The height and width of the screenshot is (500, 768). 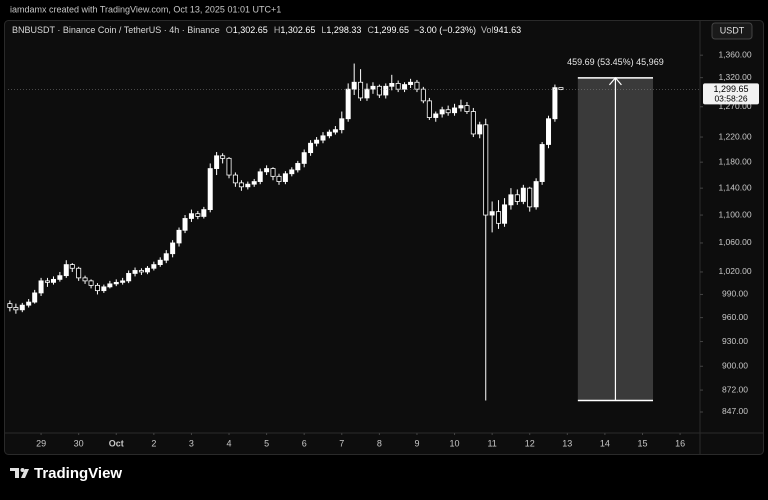 I want to click on legend-key: L, so click(x=323, y=30).